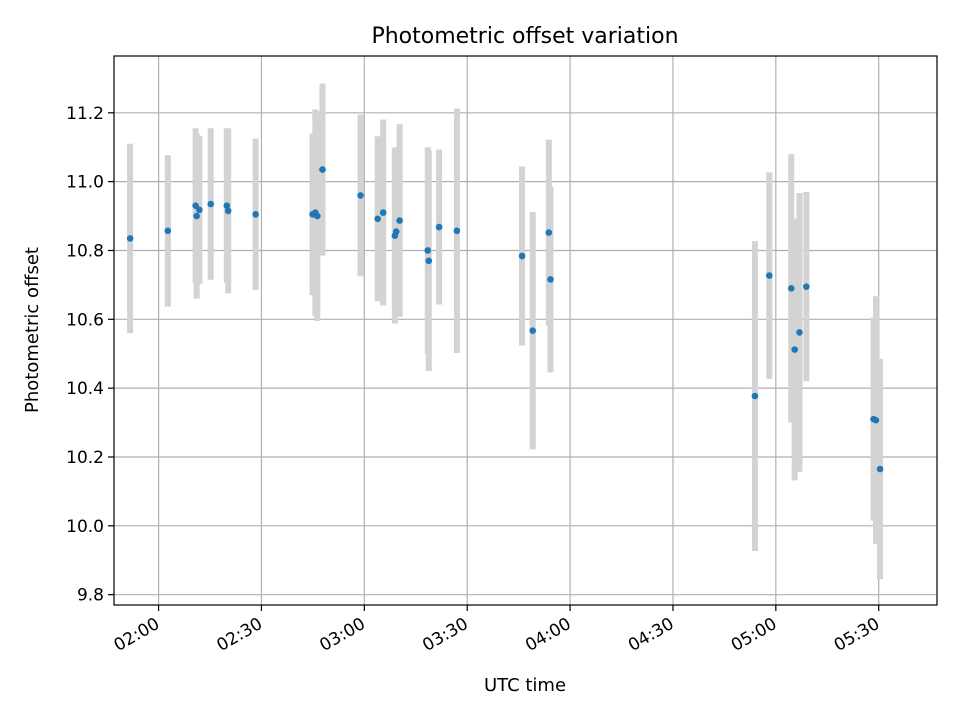 This screenshot has height=720, width=960. What do you see at coordinates (32, 330) in the screenshot?
I see `y-axis-label: Photometric offset` at bounding box center [32, 330].